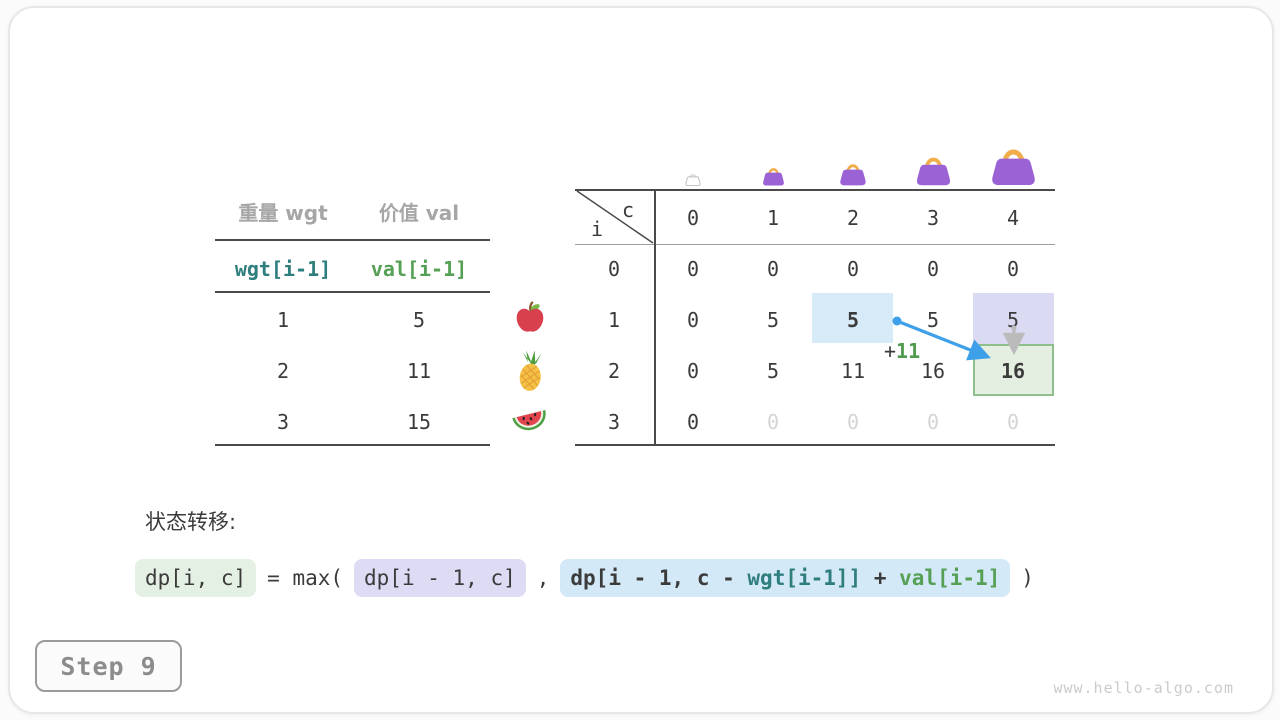  I want to click on formula-equals-max: = max(, so click(305, 578).